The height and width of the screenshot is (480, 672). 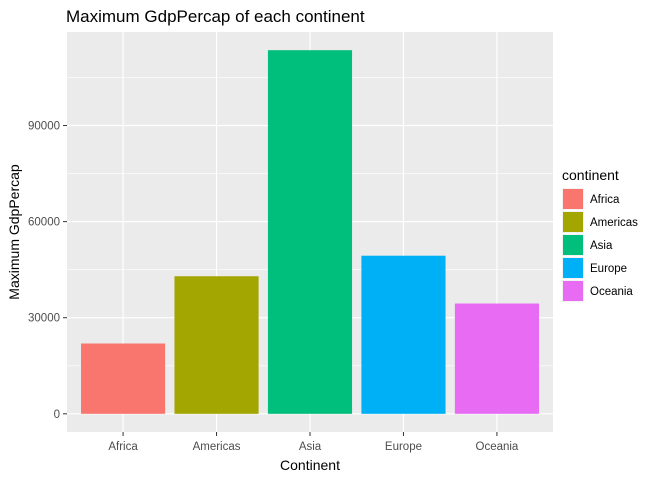 What do you see at coordinates (217, 447) in the screenshot?
I see `x-tick-label: Americas` at bounding box center [217, 447].